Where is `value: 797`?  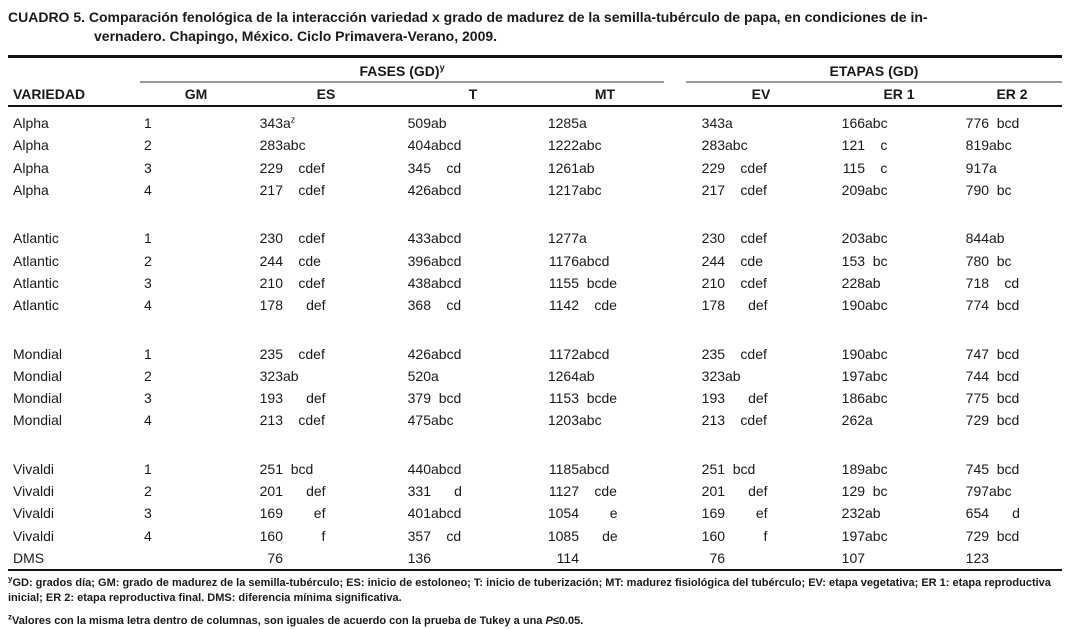 value: 797 is located at coordinates (977, 491).